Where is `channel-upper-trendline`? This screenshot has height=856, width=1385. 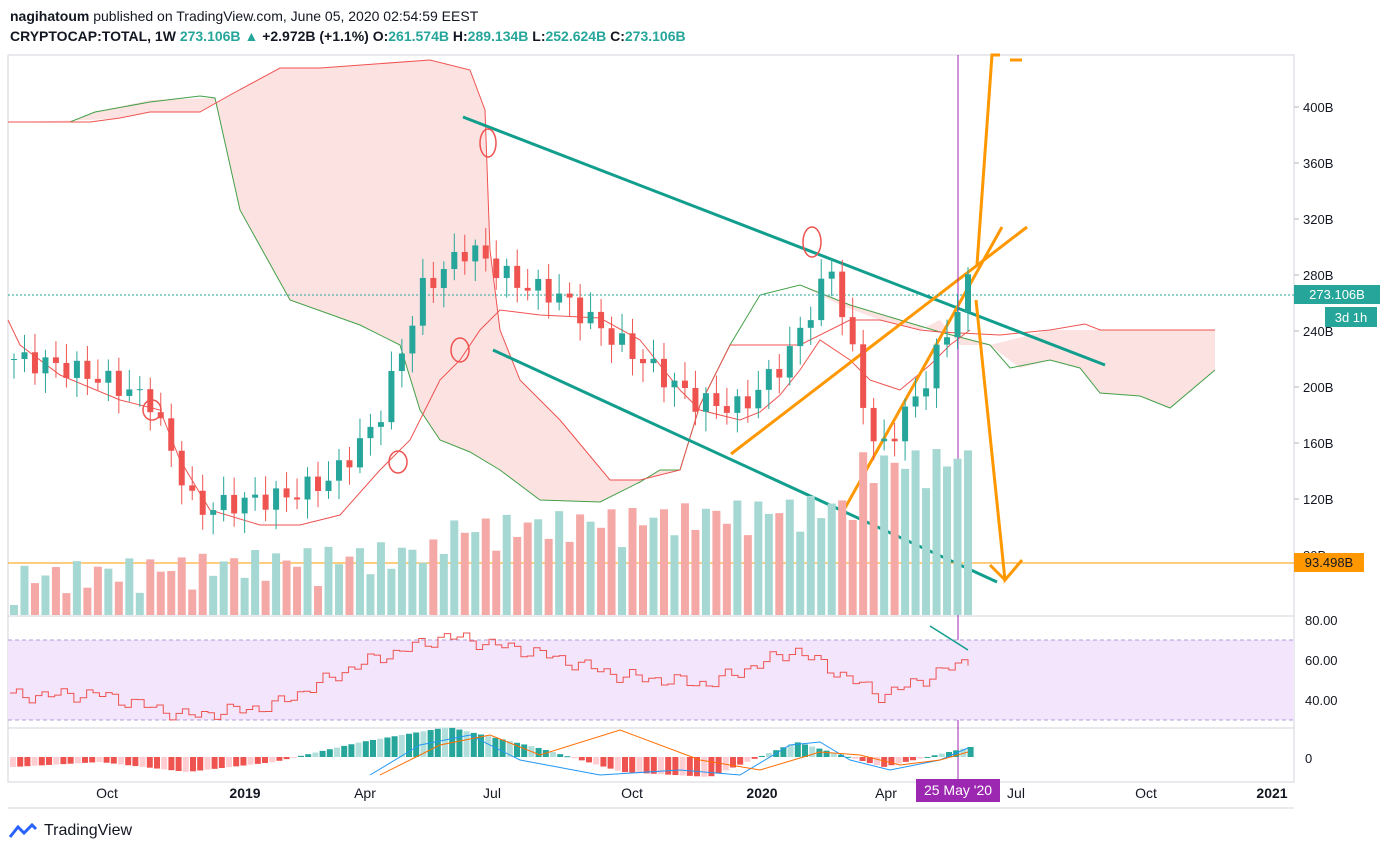 channel-upper-trendline is located at coordinates (784, 241).